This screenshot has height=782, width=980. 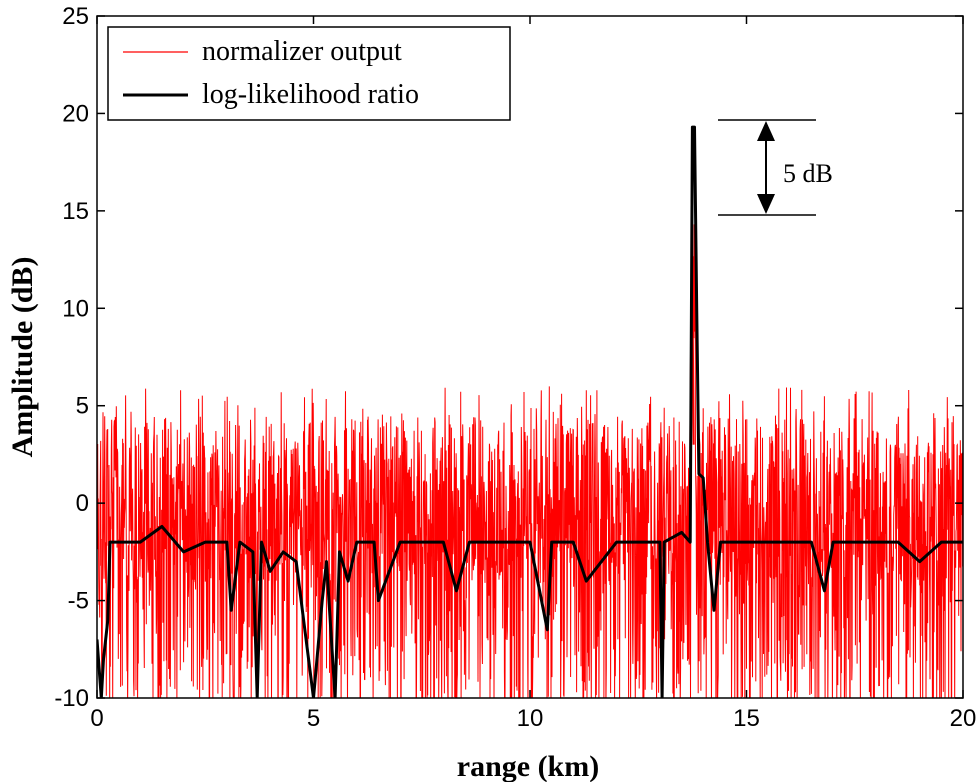 I want to click on x-axis-title: range (km), so click(x=528, y=766).